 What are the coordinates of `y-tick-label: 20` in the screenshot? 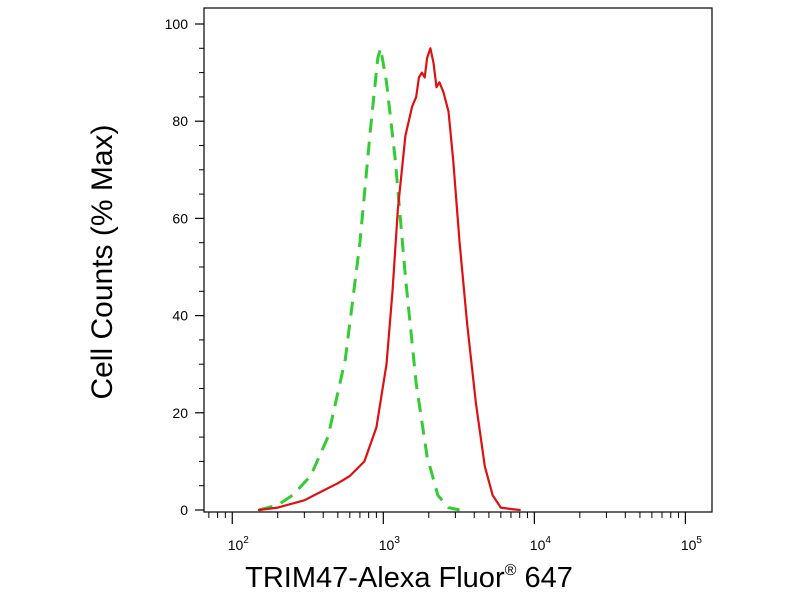 It's located at (180, 413).